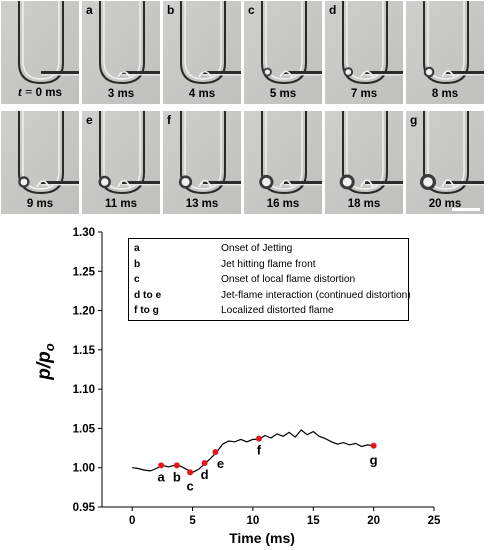 The width and height of the screenshot is (492, 550). Describe the element at coordinates (84, 272) in the screenshot. I see `y-tick-label: 1.25` at that location.